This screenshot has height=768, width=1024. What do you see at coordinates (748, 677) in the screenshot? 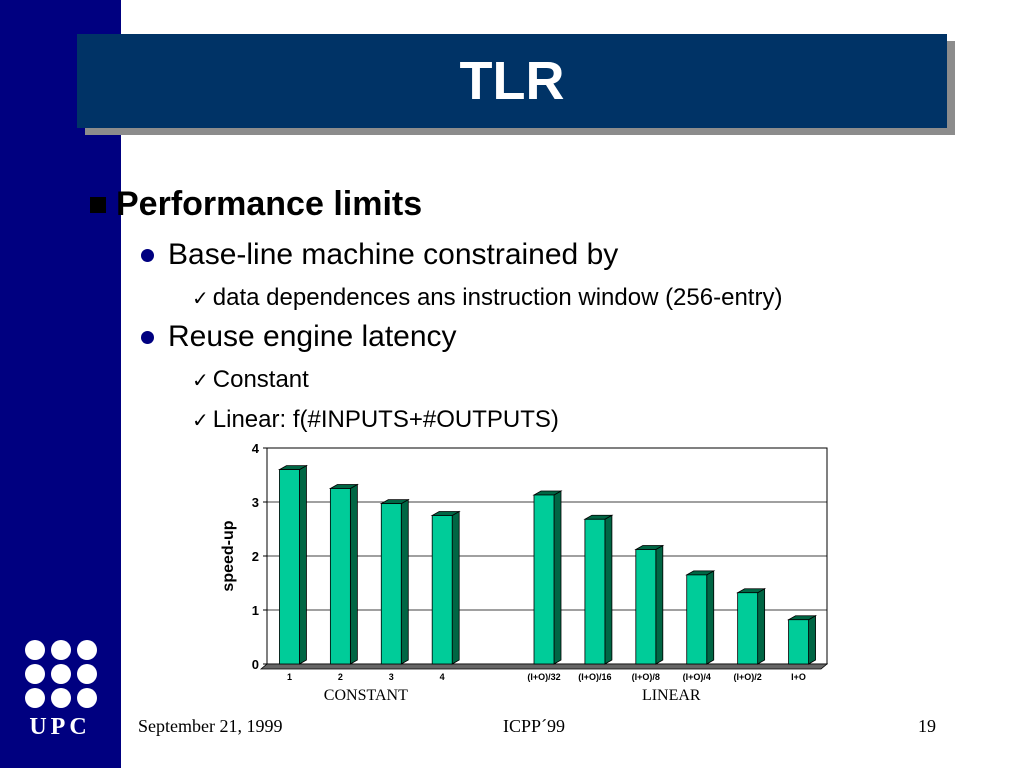
I see `x-tick-label: (I+O)/2` at bounding box center [748, 677].